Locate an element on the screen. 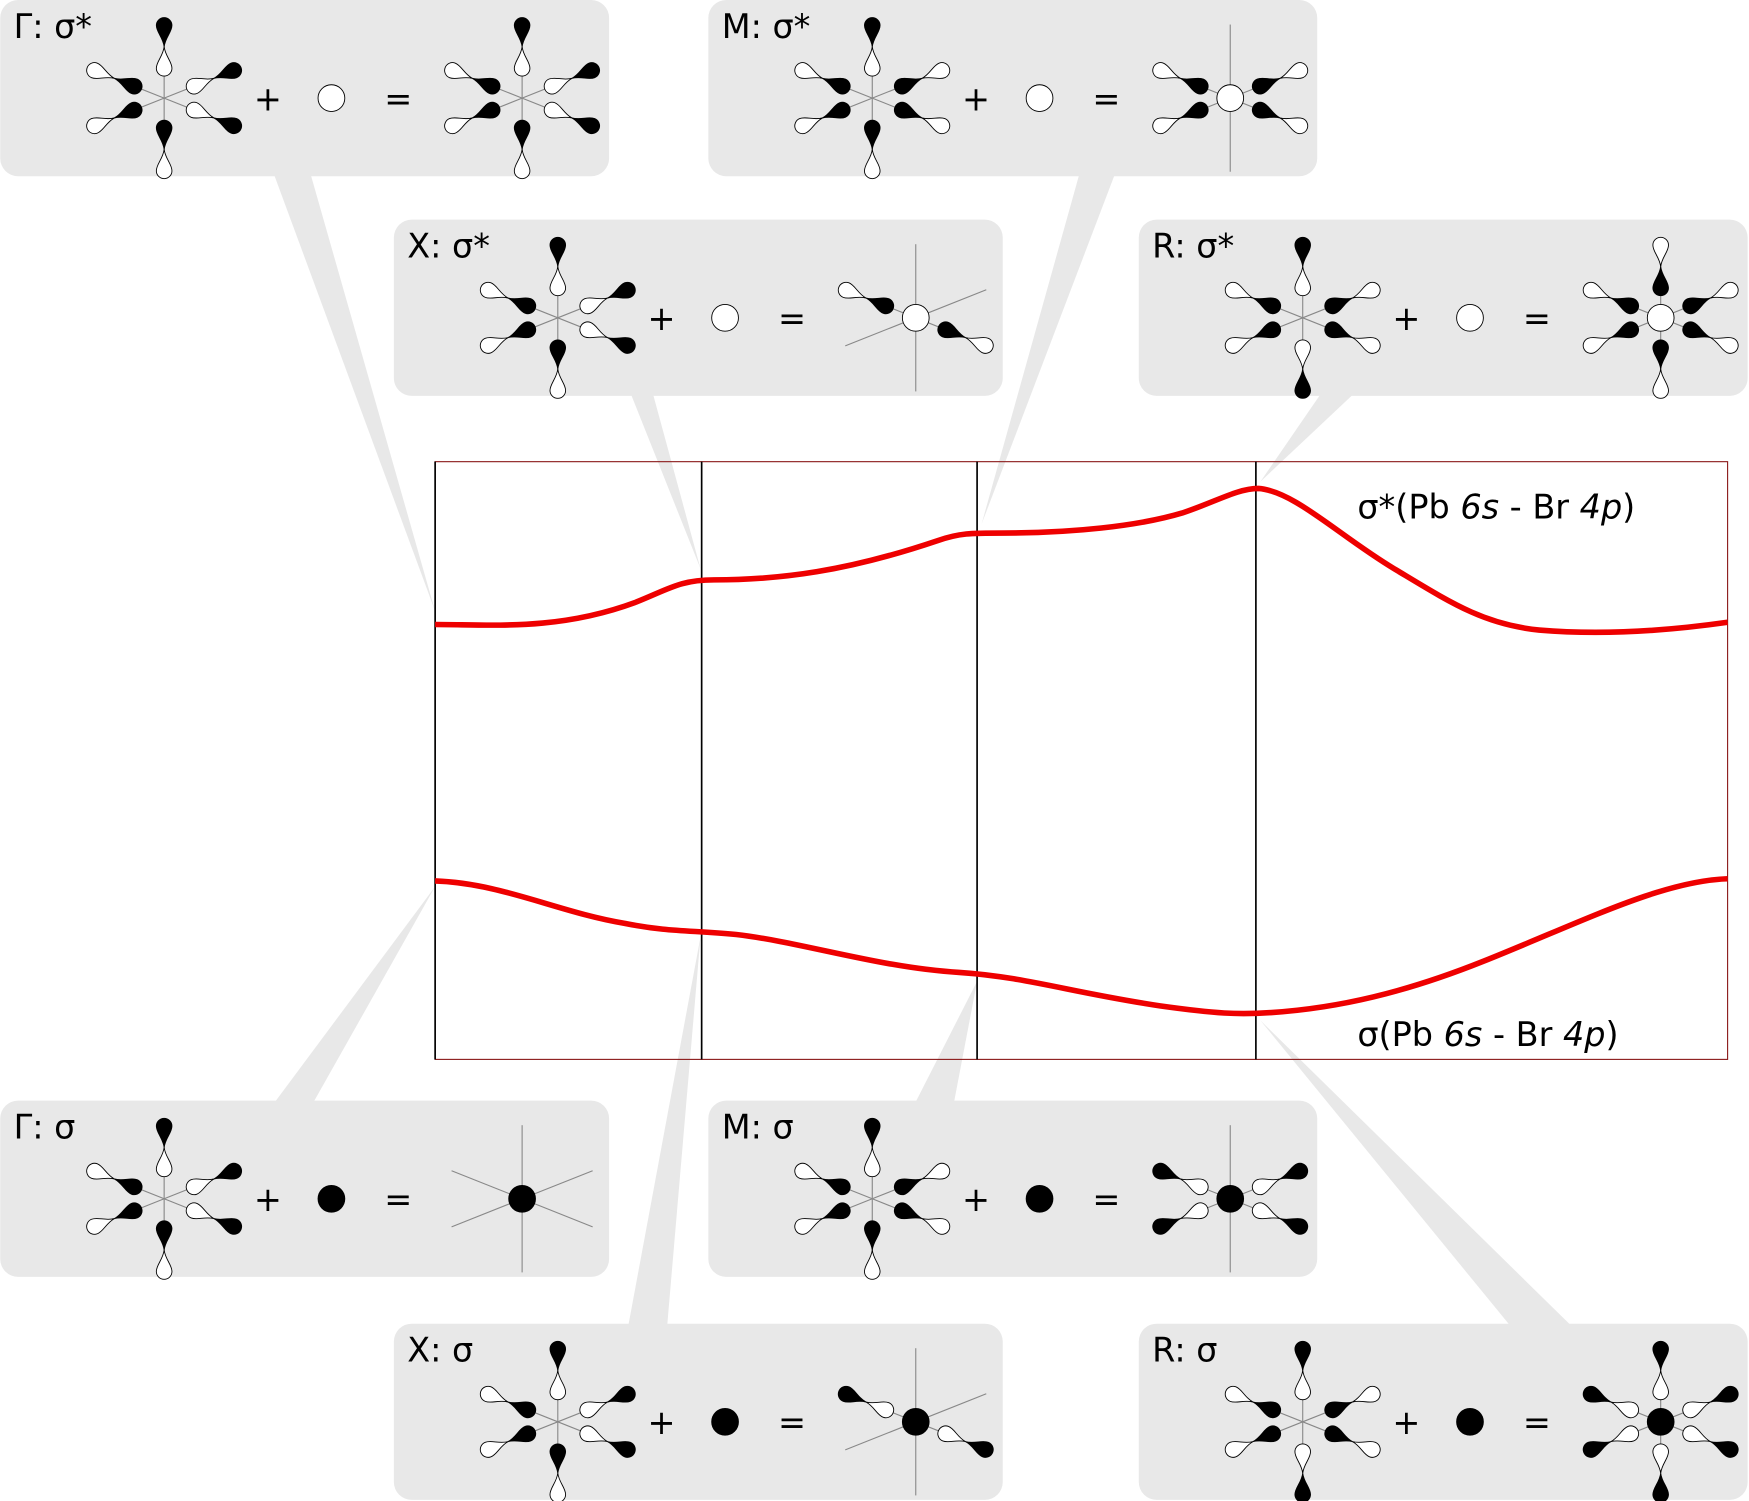  band-label-part: 6s is located at coordinates (1463, 1034).